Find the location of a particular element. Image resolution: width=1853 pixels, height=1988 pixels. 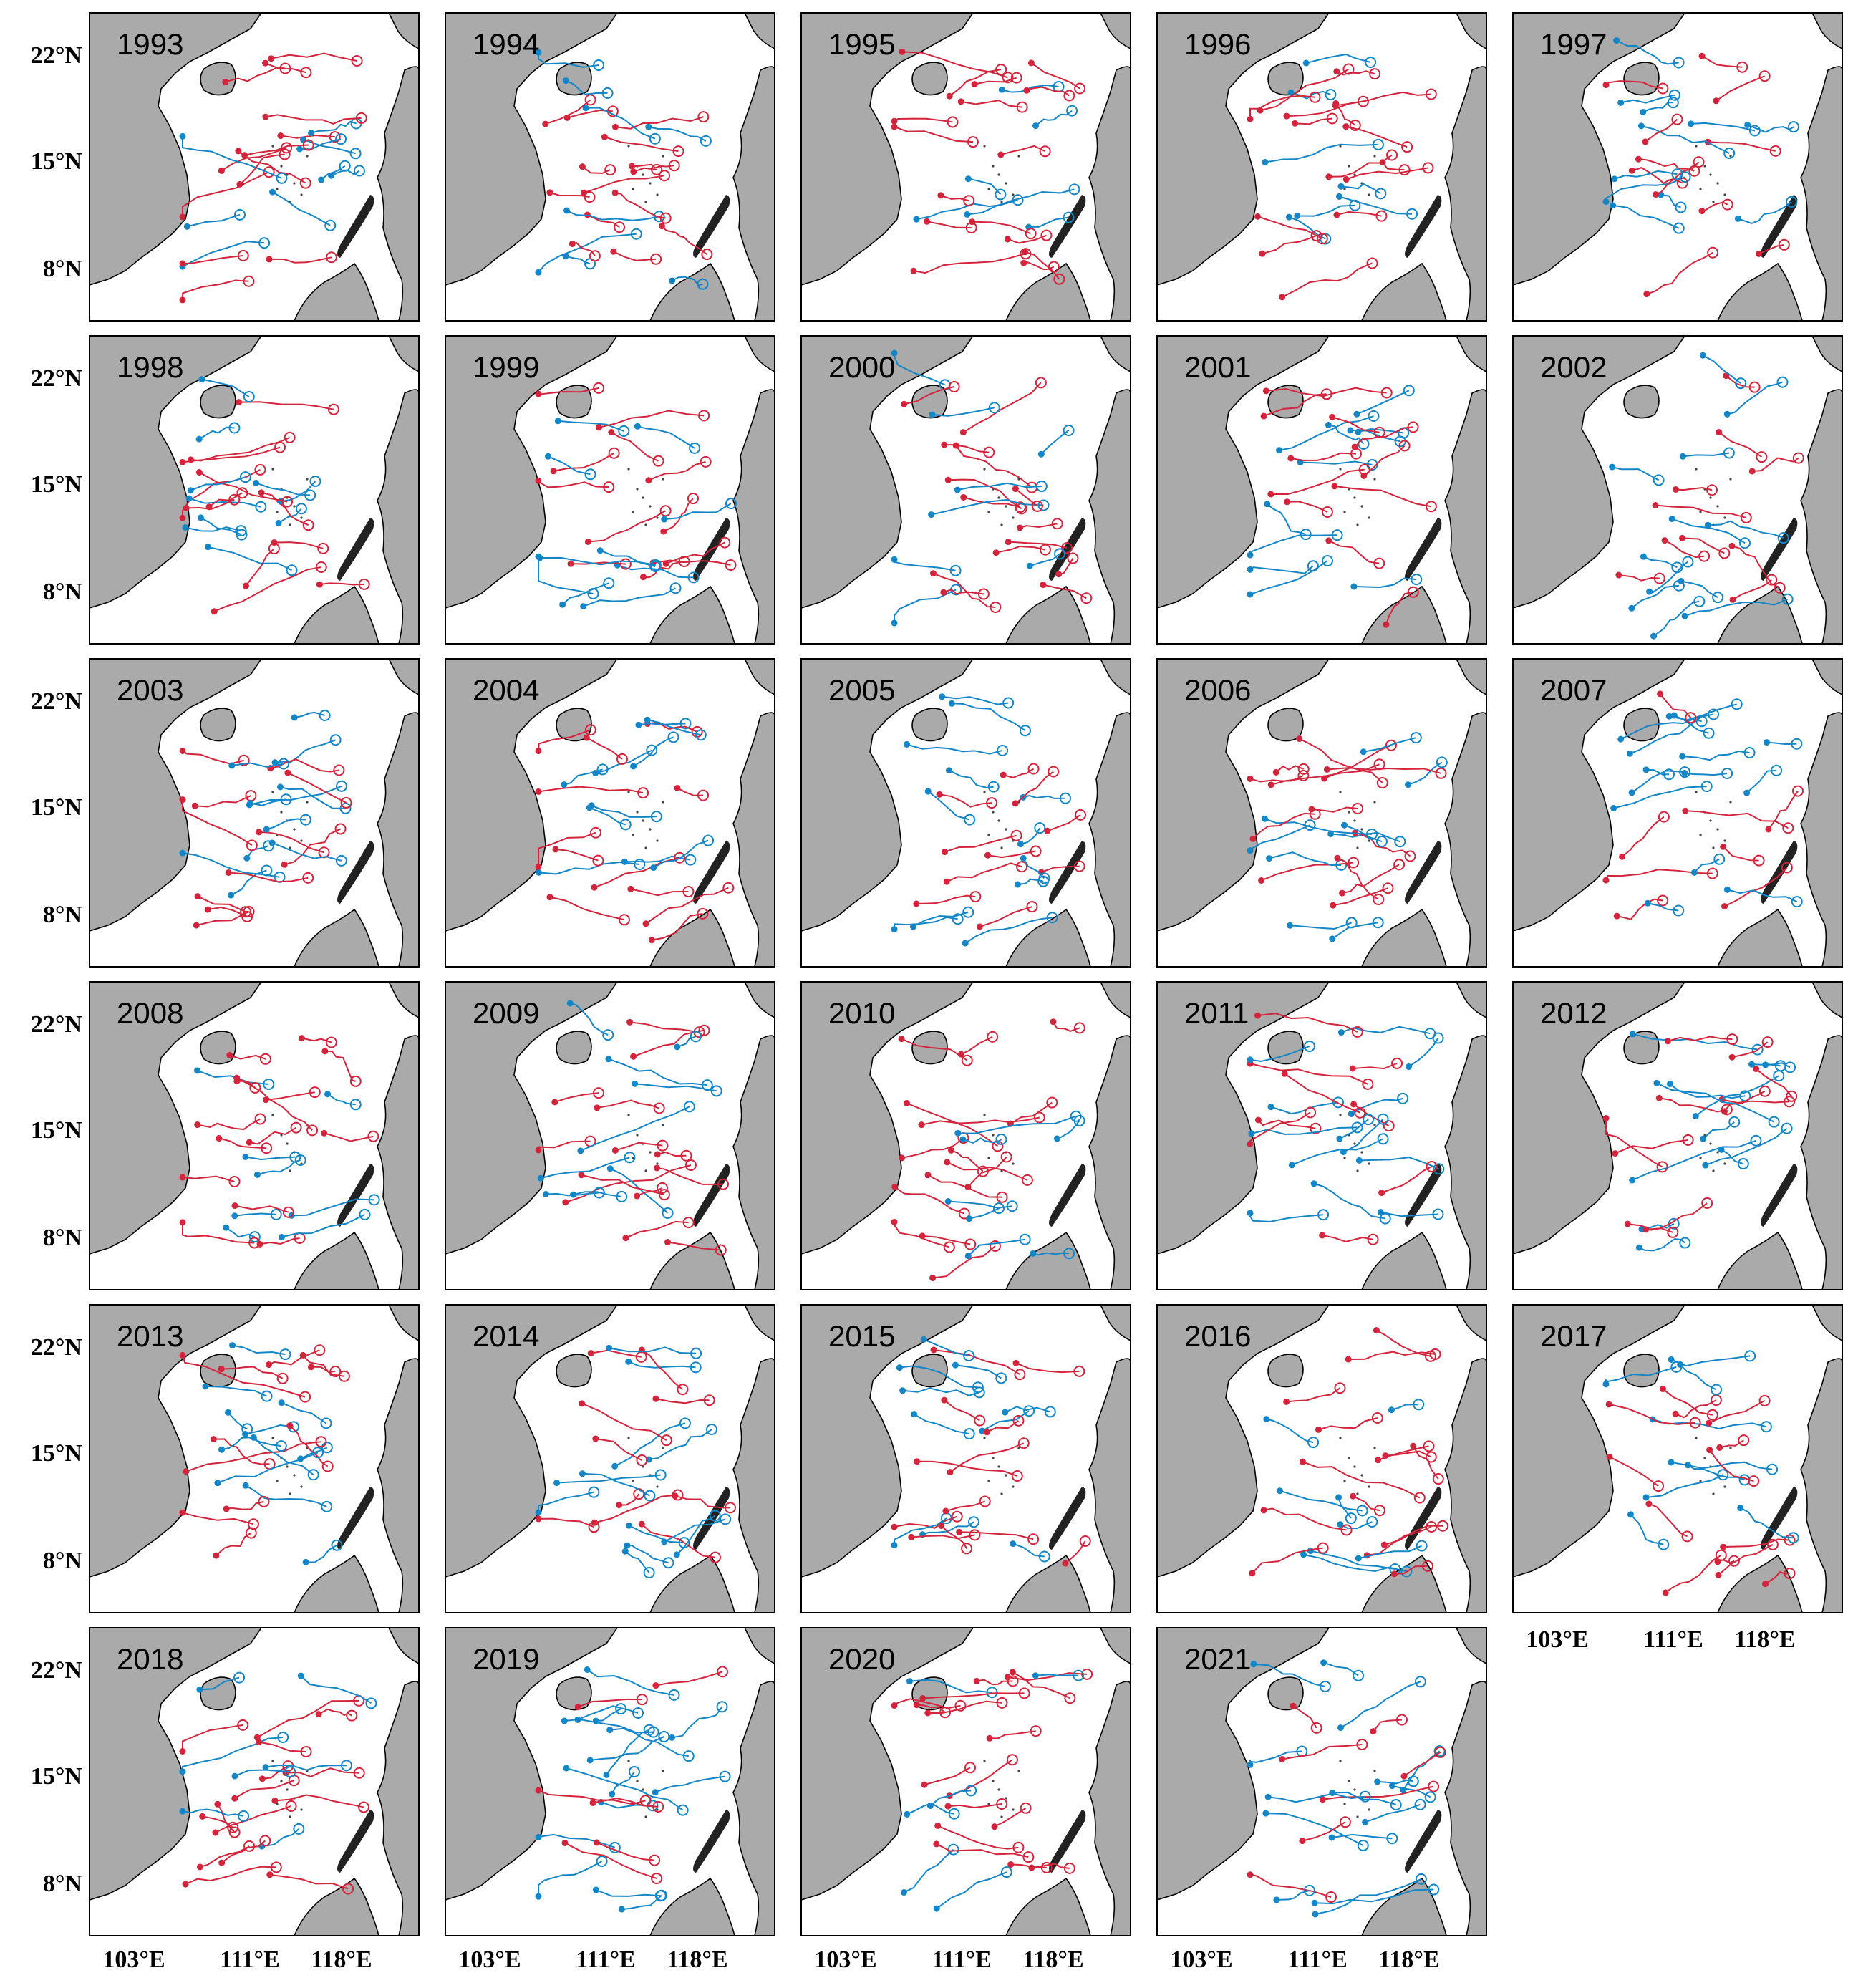

latitude-tick-label: 22°N is located at coordinates (57, 1348).